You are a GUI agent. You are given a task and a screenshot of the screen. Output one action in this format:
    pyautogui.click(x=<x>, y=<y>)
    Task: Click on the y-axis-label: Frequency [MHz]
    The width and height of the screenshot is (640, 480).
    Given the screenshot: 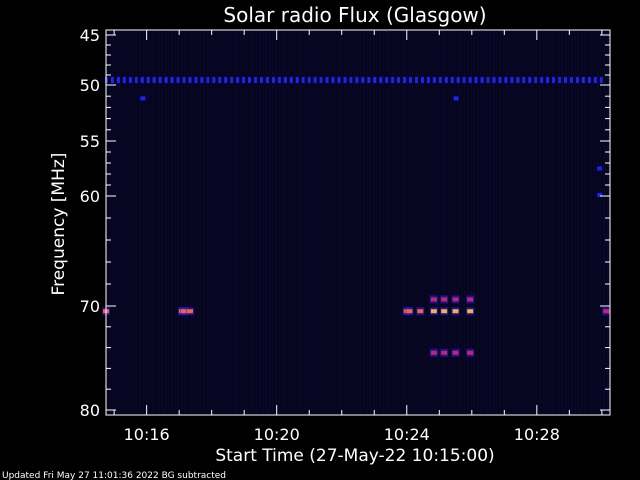 What is the action you would take?
    pyautogui.click(x=59, y=224)
    